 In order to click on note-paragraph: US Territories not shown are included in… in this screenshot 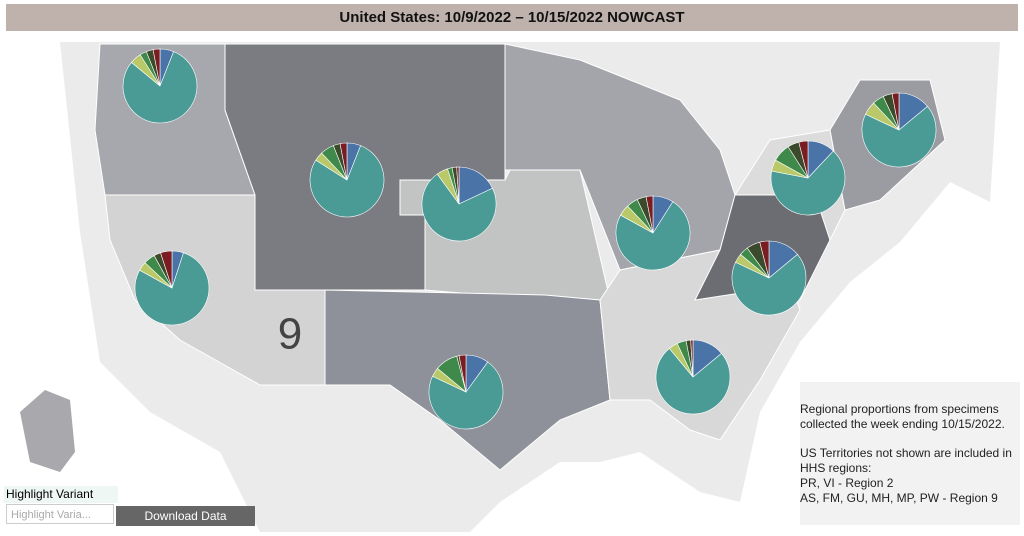, I will do `click(910, 476)`.